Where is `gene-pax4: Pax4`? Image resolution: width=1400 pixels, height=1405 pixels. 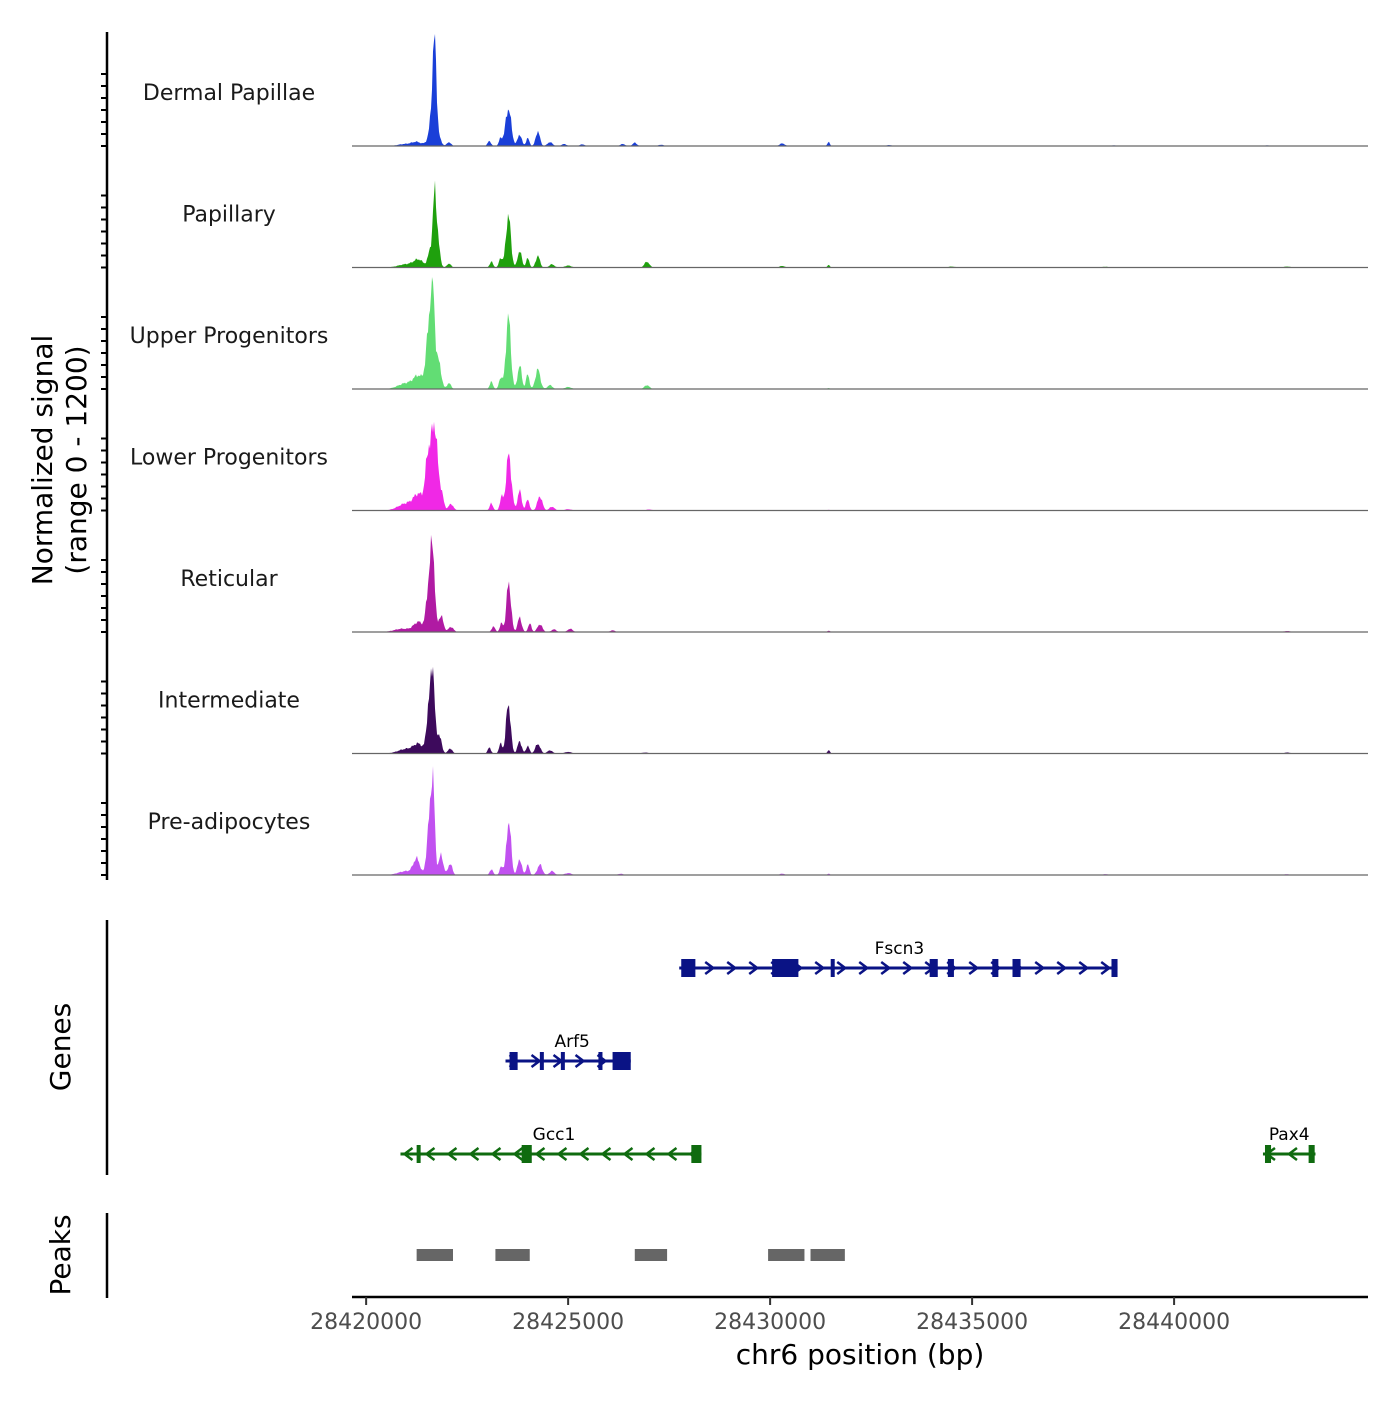
gene-pax4: Pax4 is located at coordinates (1289, 1144).